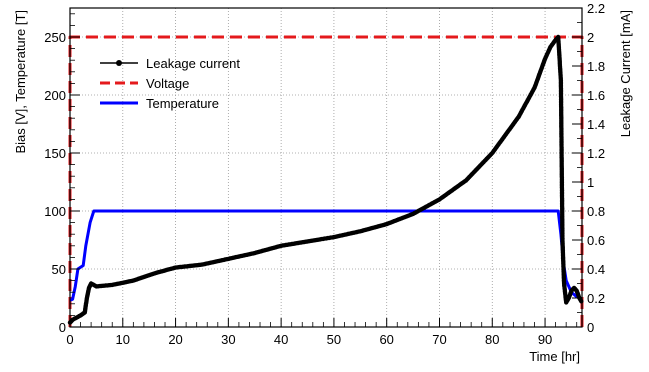 The height and width of the screenshot is (372, 649). What do you see at coordinates (59, 269) in the screenshot?
I see `y-left-tick-label: 50` at bounding box center [59, 269].